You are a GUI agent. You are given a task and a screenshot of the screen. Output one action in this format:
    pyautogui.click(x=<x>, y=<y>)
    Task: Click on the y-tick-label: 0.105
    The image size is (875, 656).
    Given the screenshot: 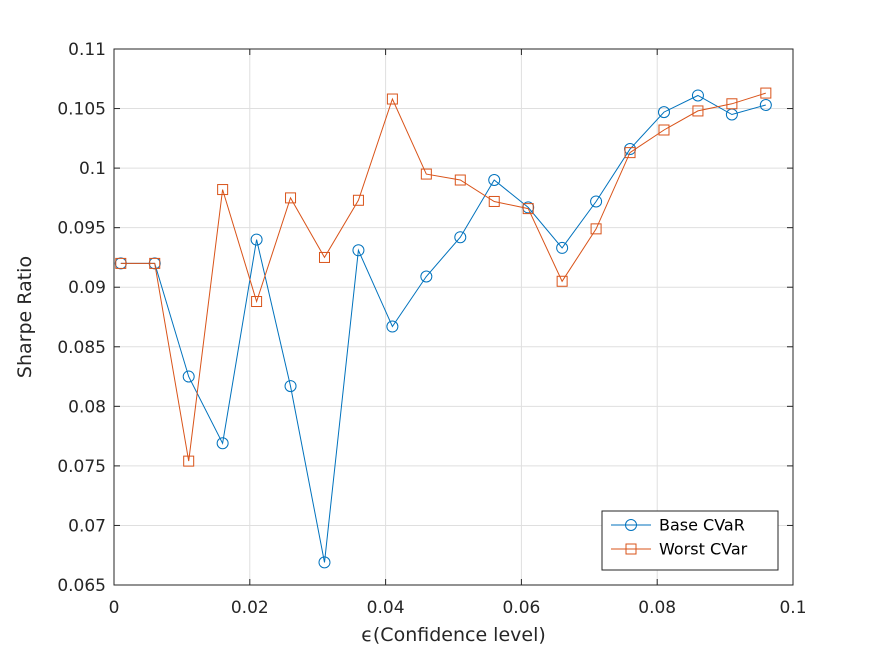 What is the action you would take?
    pyautogui.click(x=81, y=110)
    